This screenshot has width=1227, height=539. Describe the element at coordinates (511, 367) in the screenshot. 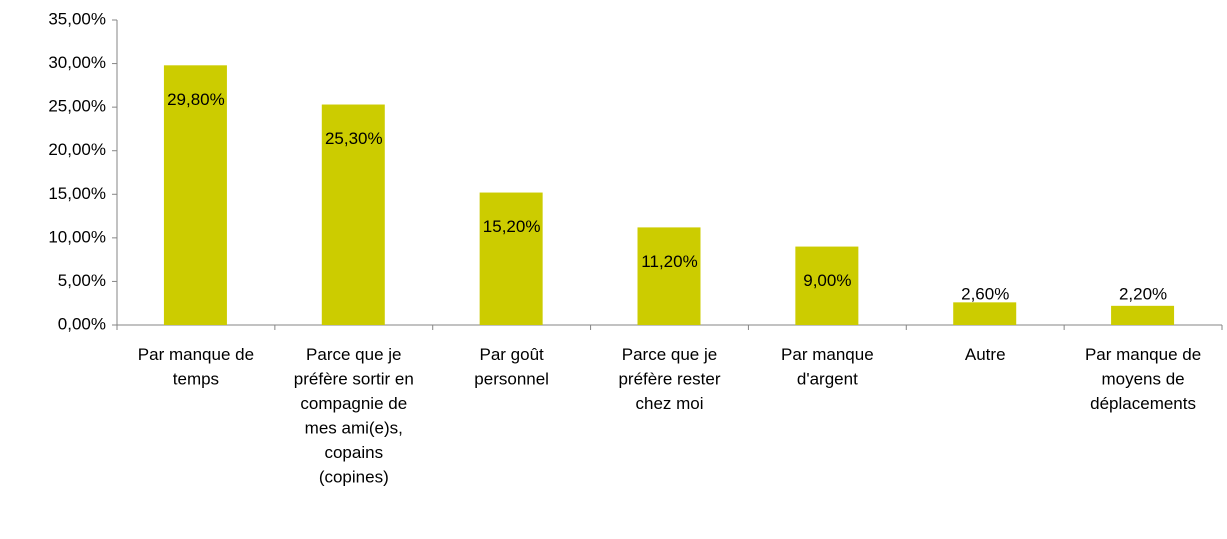

I see `x-tick-label: Par goût personnel` at that location.